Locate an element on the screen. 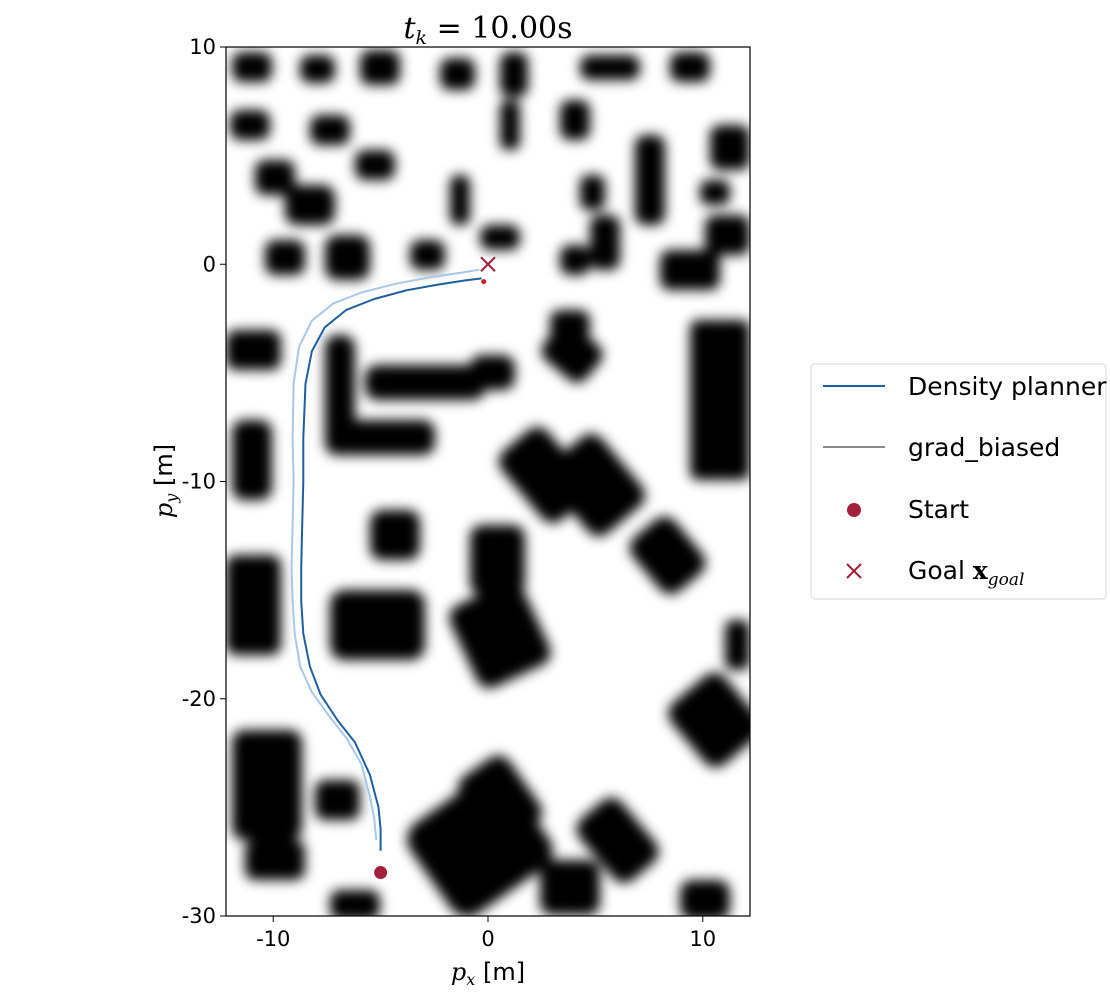  legend-swatch-goal is located at coordinates (854, 571).